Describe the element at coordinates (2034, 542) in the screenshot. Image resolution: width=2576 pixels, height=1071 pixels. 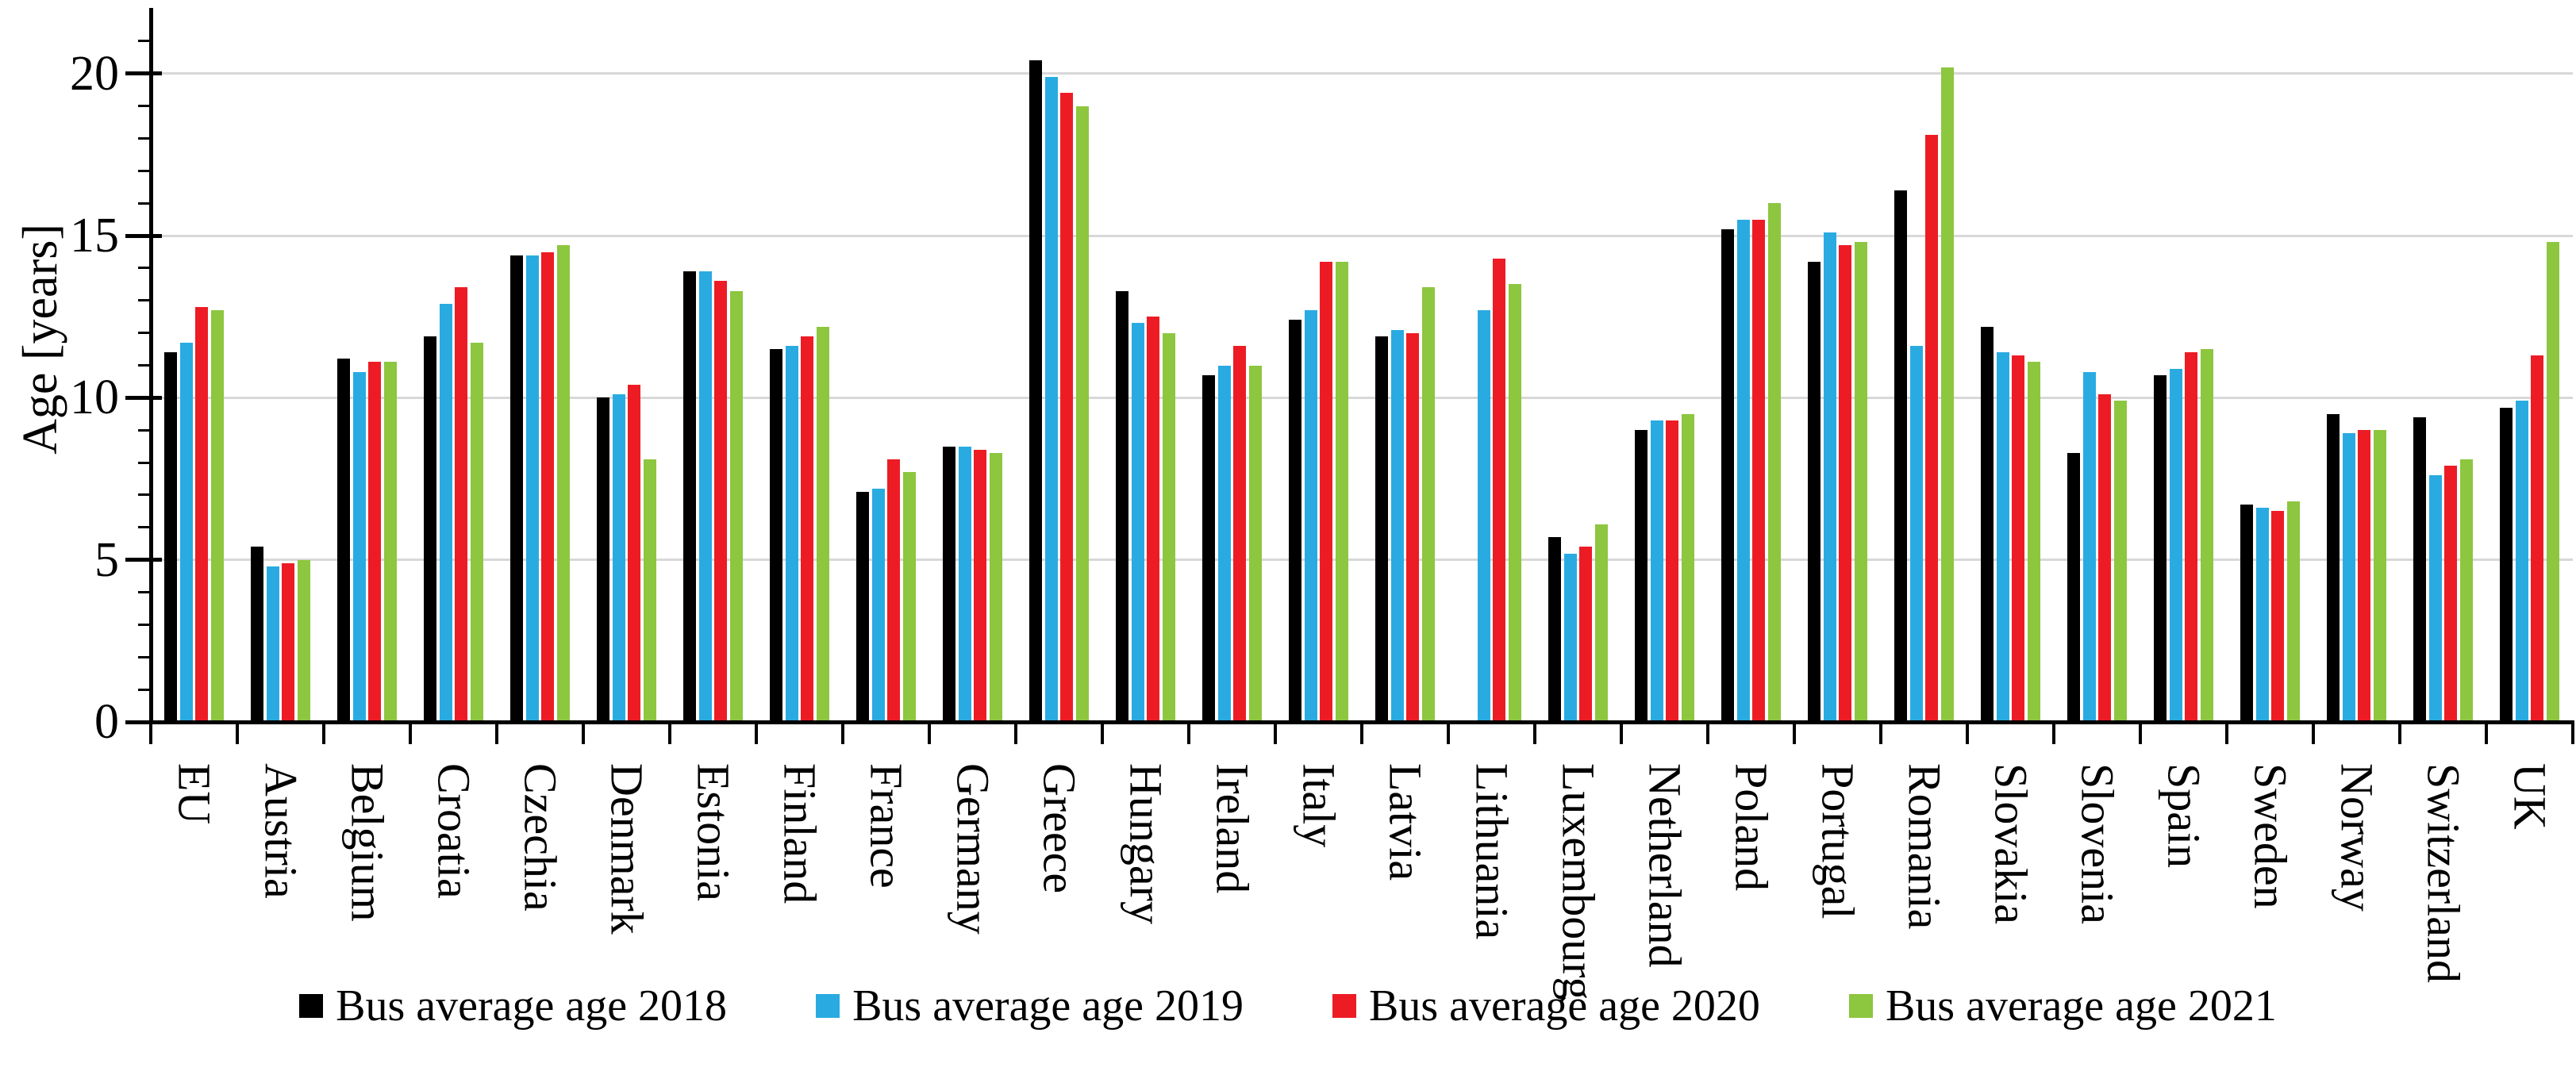
I see `bar-slovakia-2021` at that location.